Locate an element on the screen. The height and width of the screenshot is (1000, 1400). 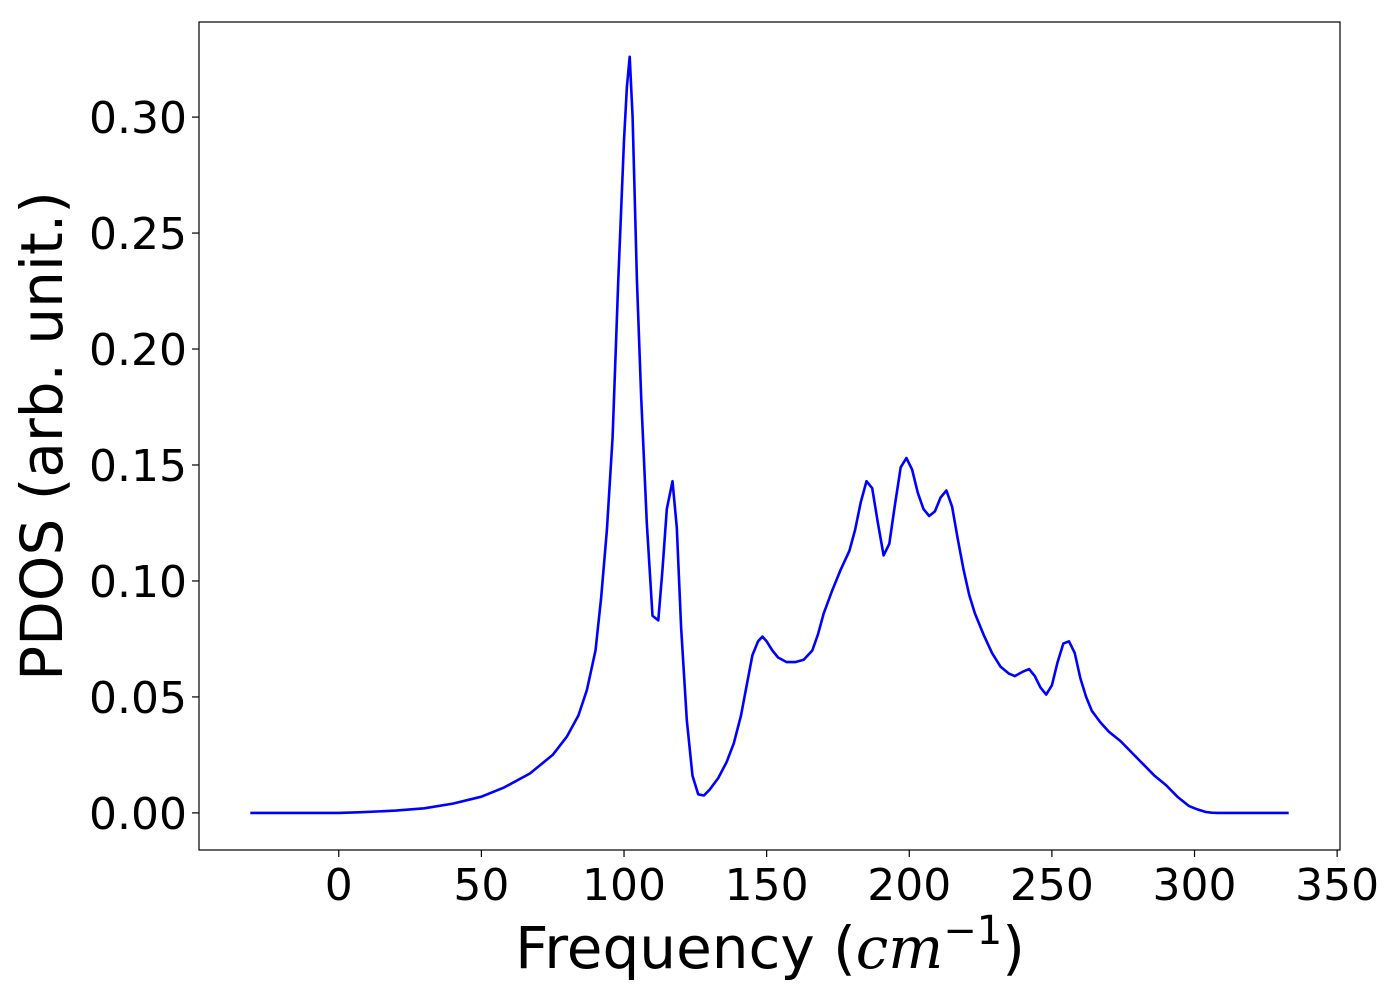
y-axis-ticks: 0.00 0.05 0.10 0.15 0.20 0.25 0.30 is located at coordinates (144, 466).